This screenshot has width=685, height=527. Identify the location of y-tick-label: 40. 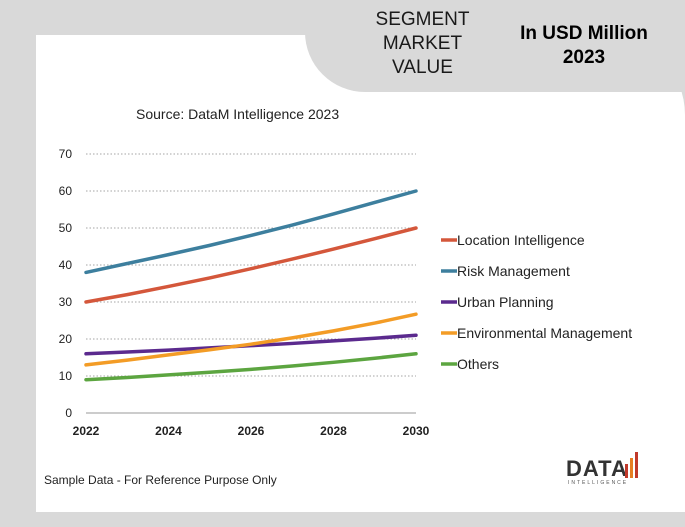
(66, 265).